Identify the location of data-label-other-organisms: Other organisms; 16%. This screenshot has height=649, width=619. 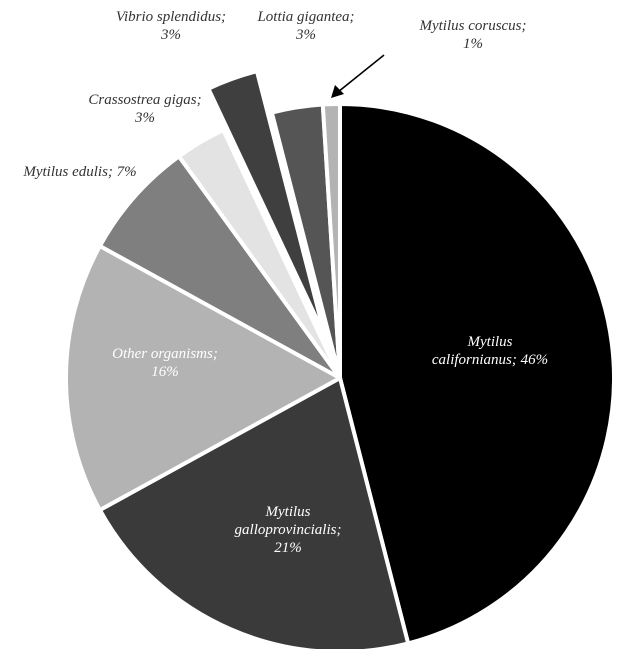
(165, 363).